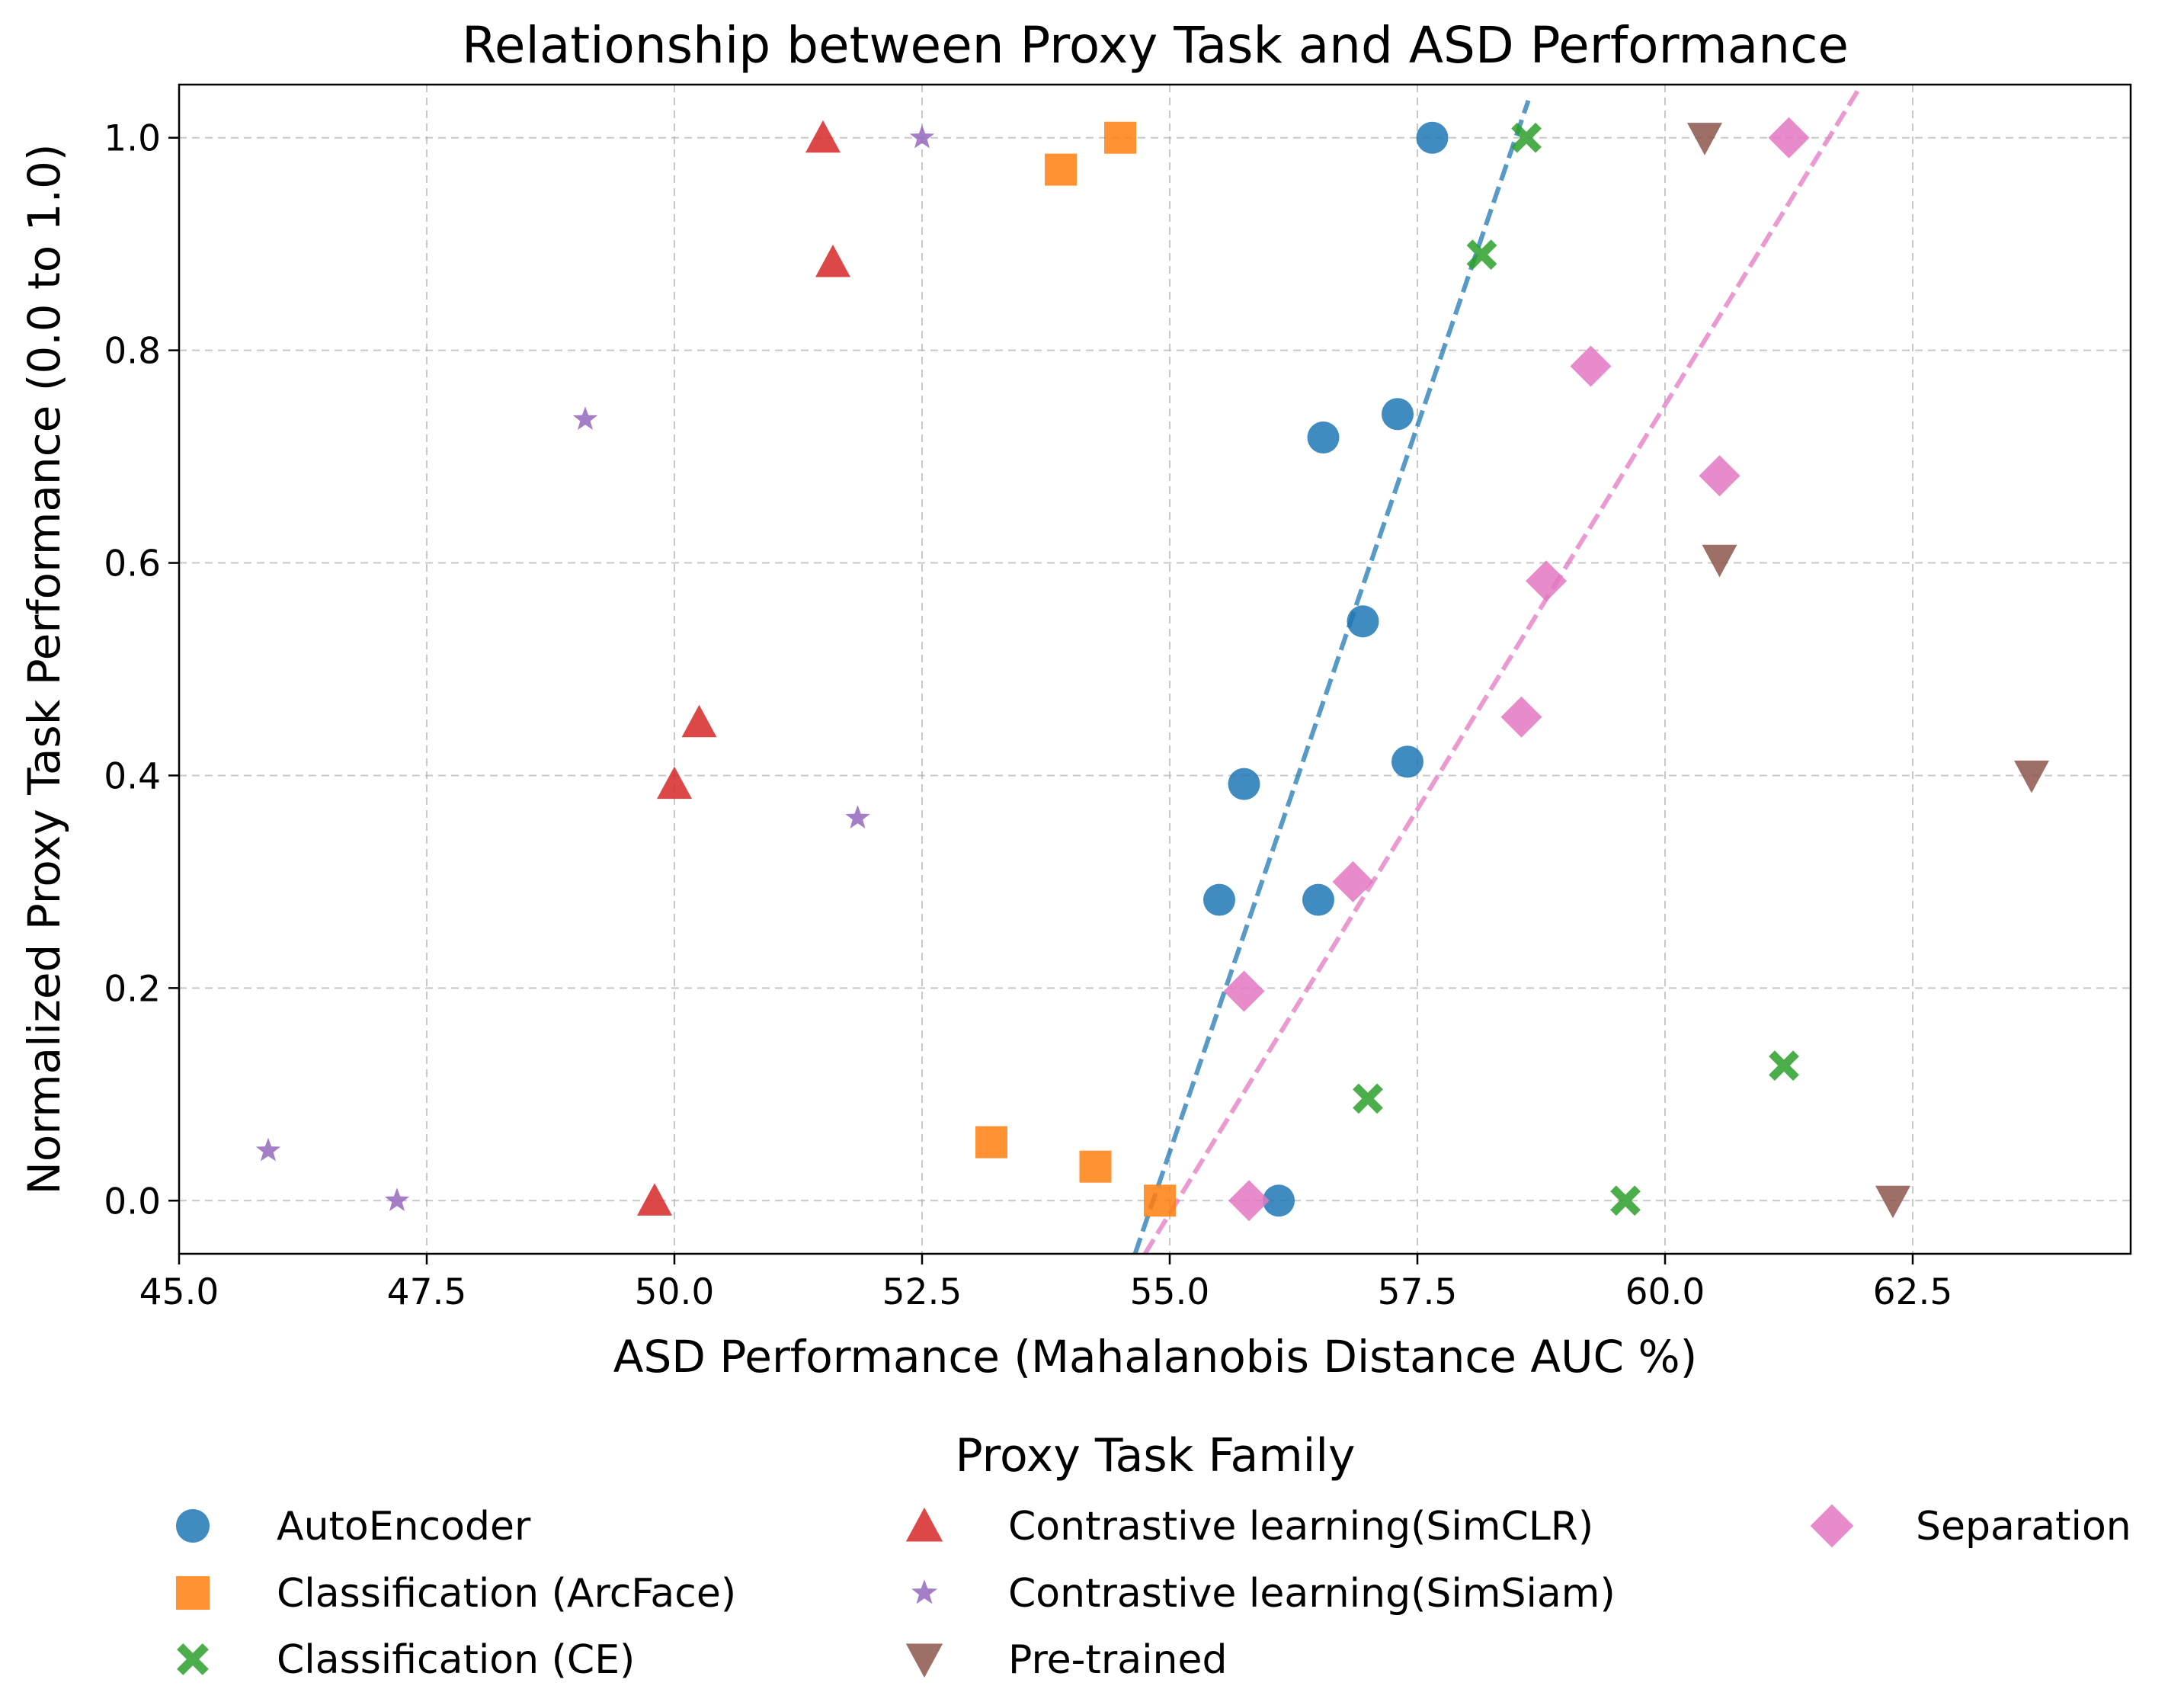 The width and height of the screenshot is (2184, 1705). I want to click on y-tick-label: 0.0, so click(132, 1202).